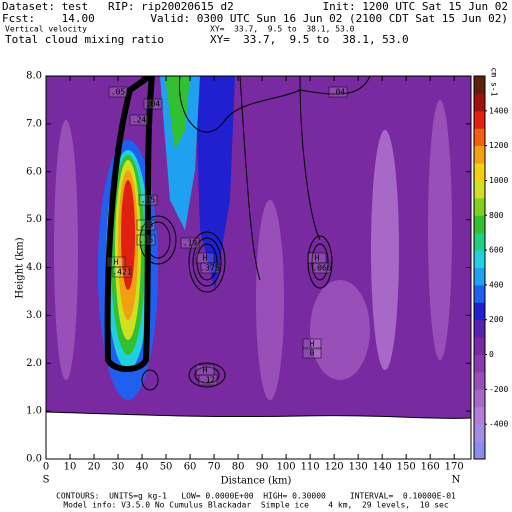 The image size is (512, 512). Describe the element at coordinates (190, 467) in the screenshot. I see `x-tick-label: 60` at that location.